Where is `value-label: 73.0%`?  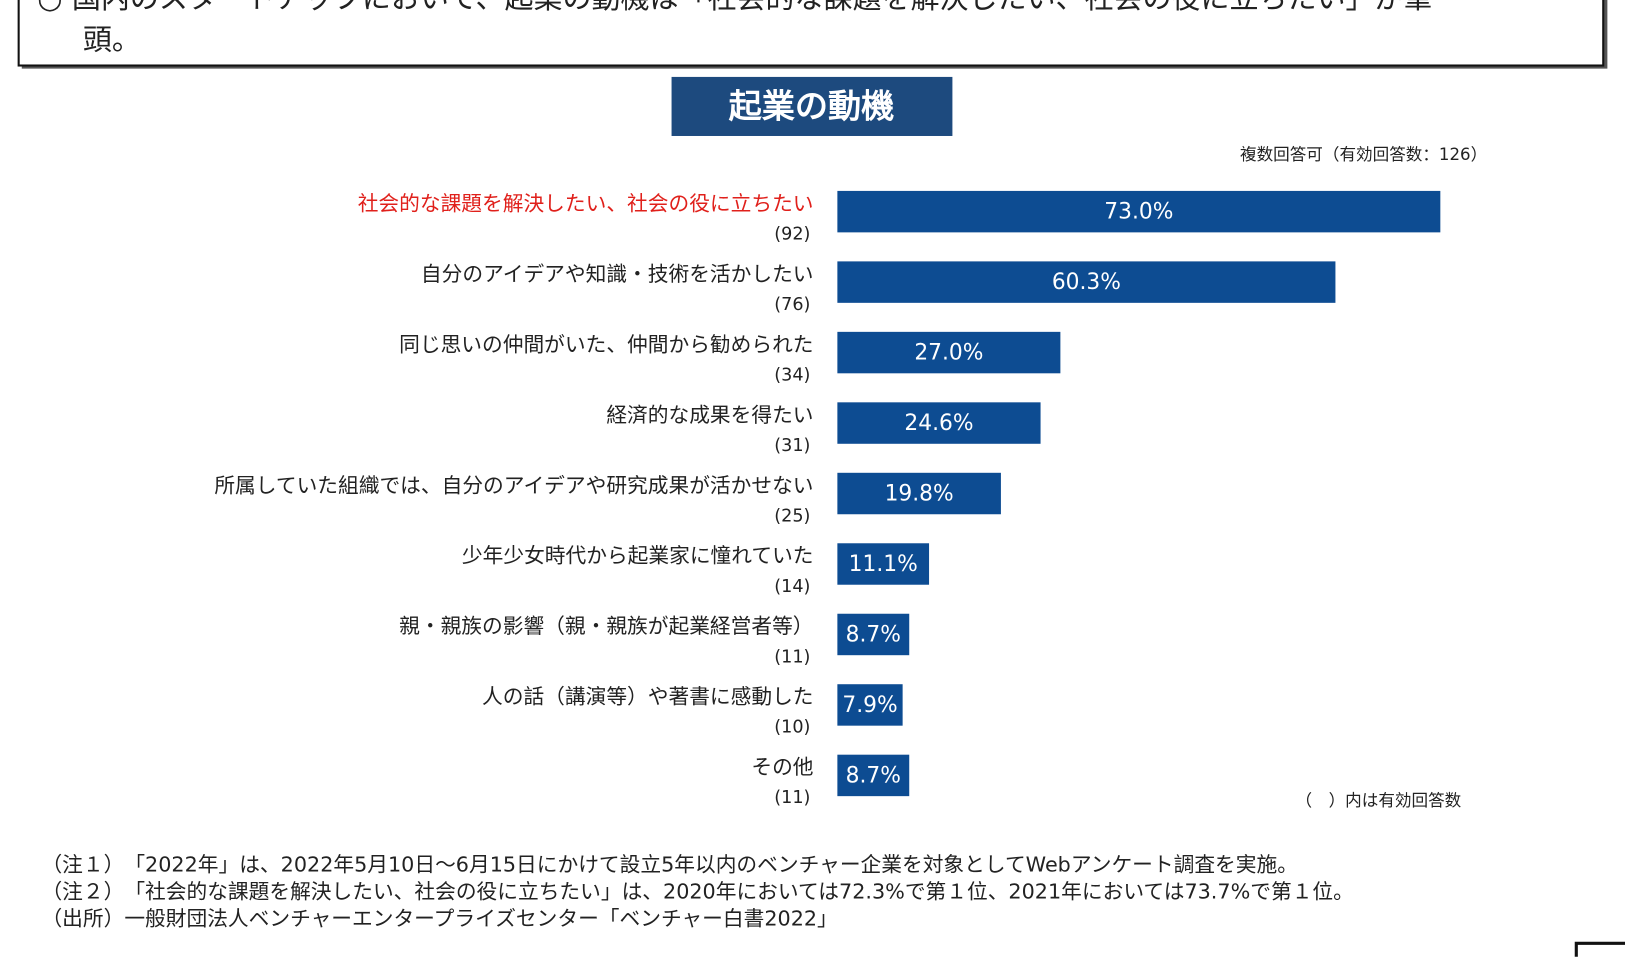 value-label: 73.0% is located at coordinates (1138, 212).